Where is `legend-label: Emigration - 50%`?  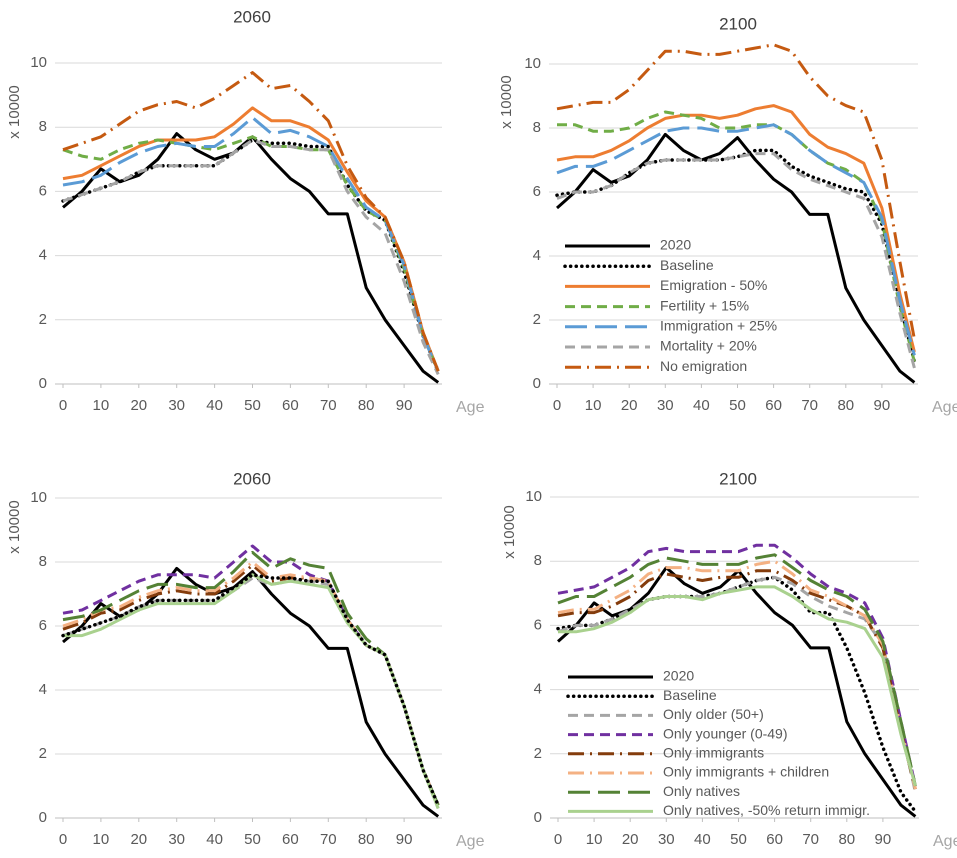
legend-label: Emigration - 50% is located at coordinates (713, 285).